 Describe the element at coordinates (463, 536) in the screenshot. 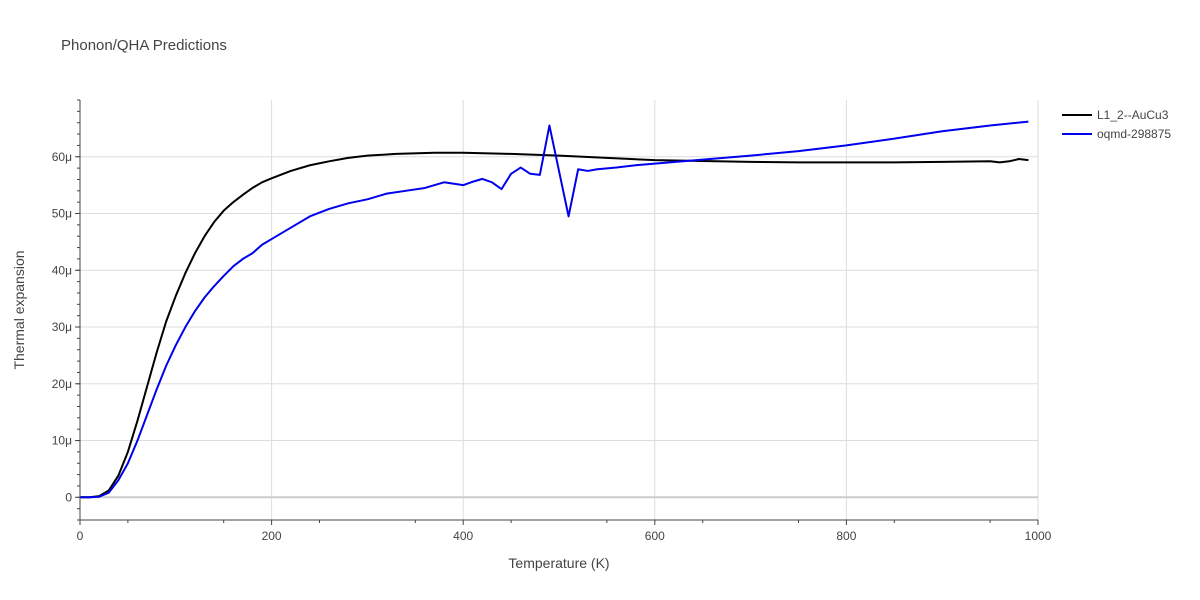

I see `x-tick-label: 400` at that location.